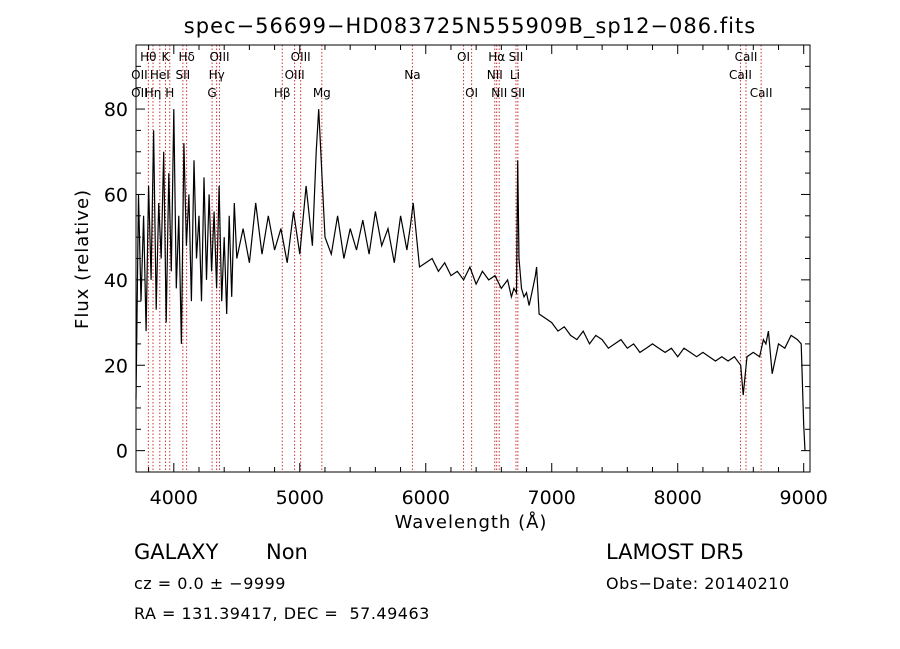 The height and width of the screenshot is (649, 900). I want to click on line-label: Hγ, so click(217, 75).